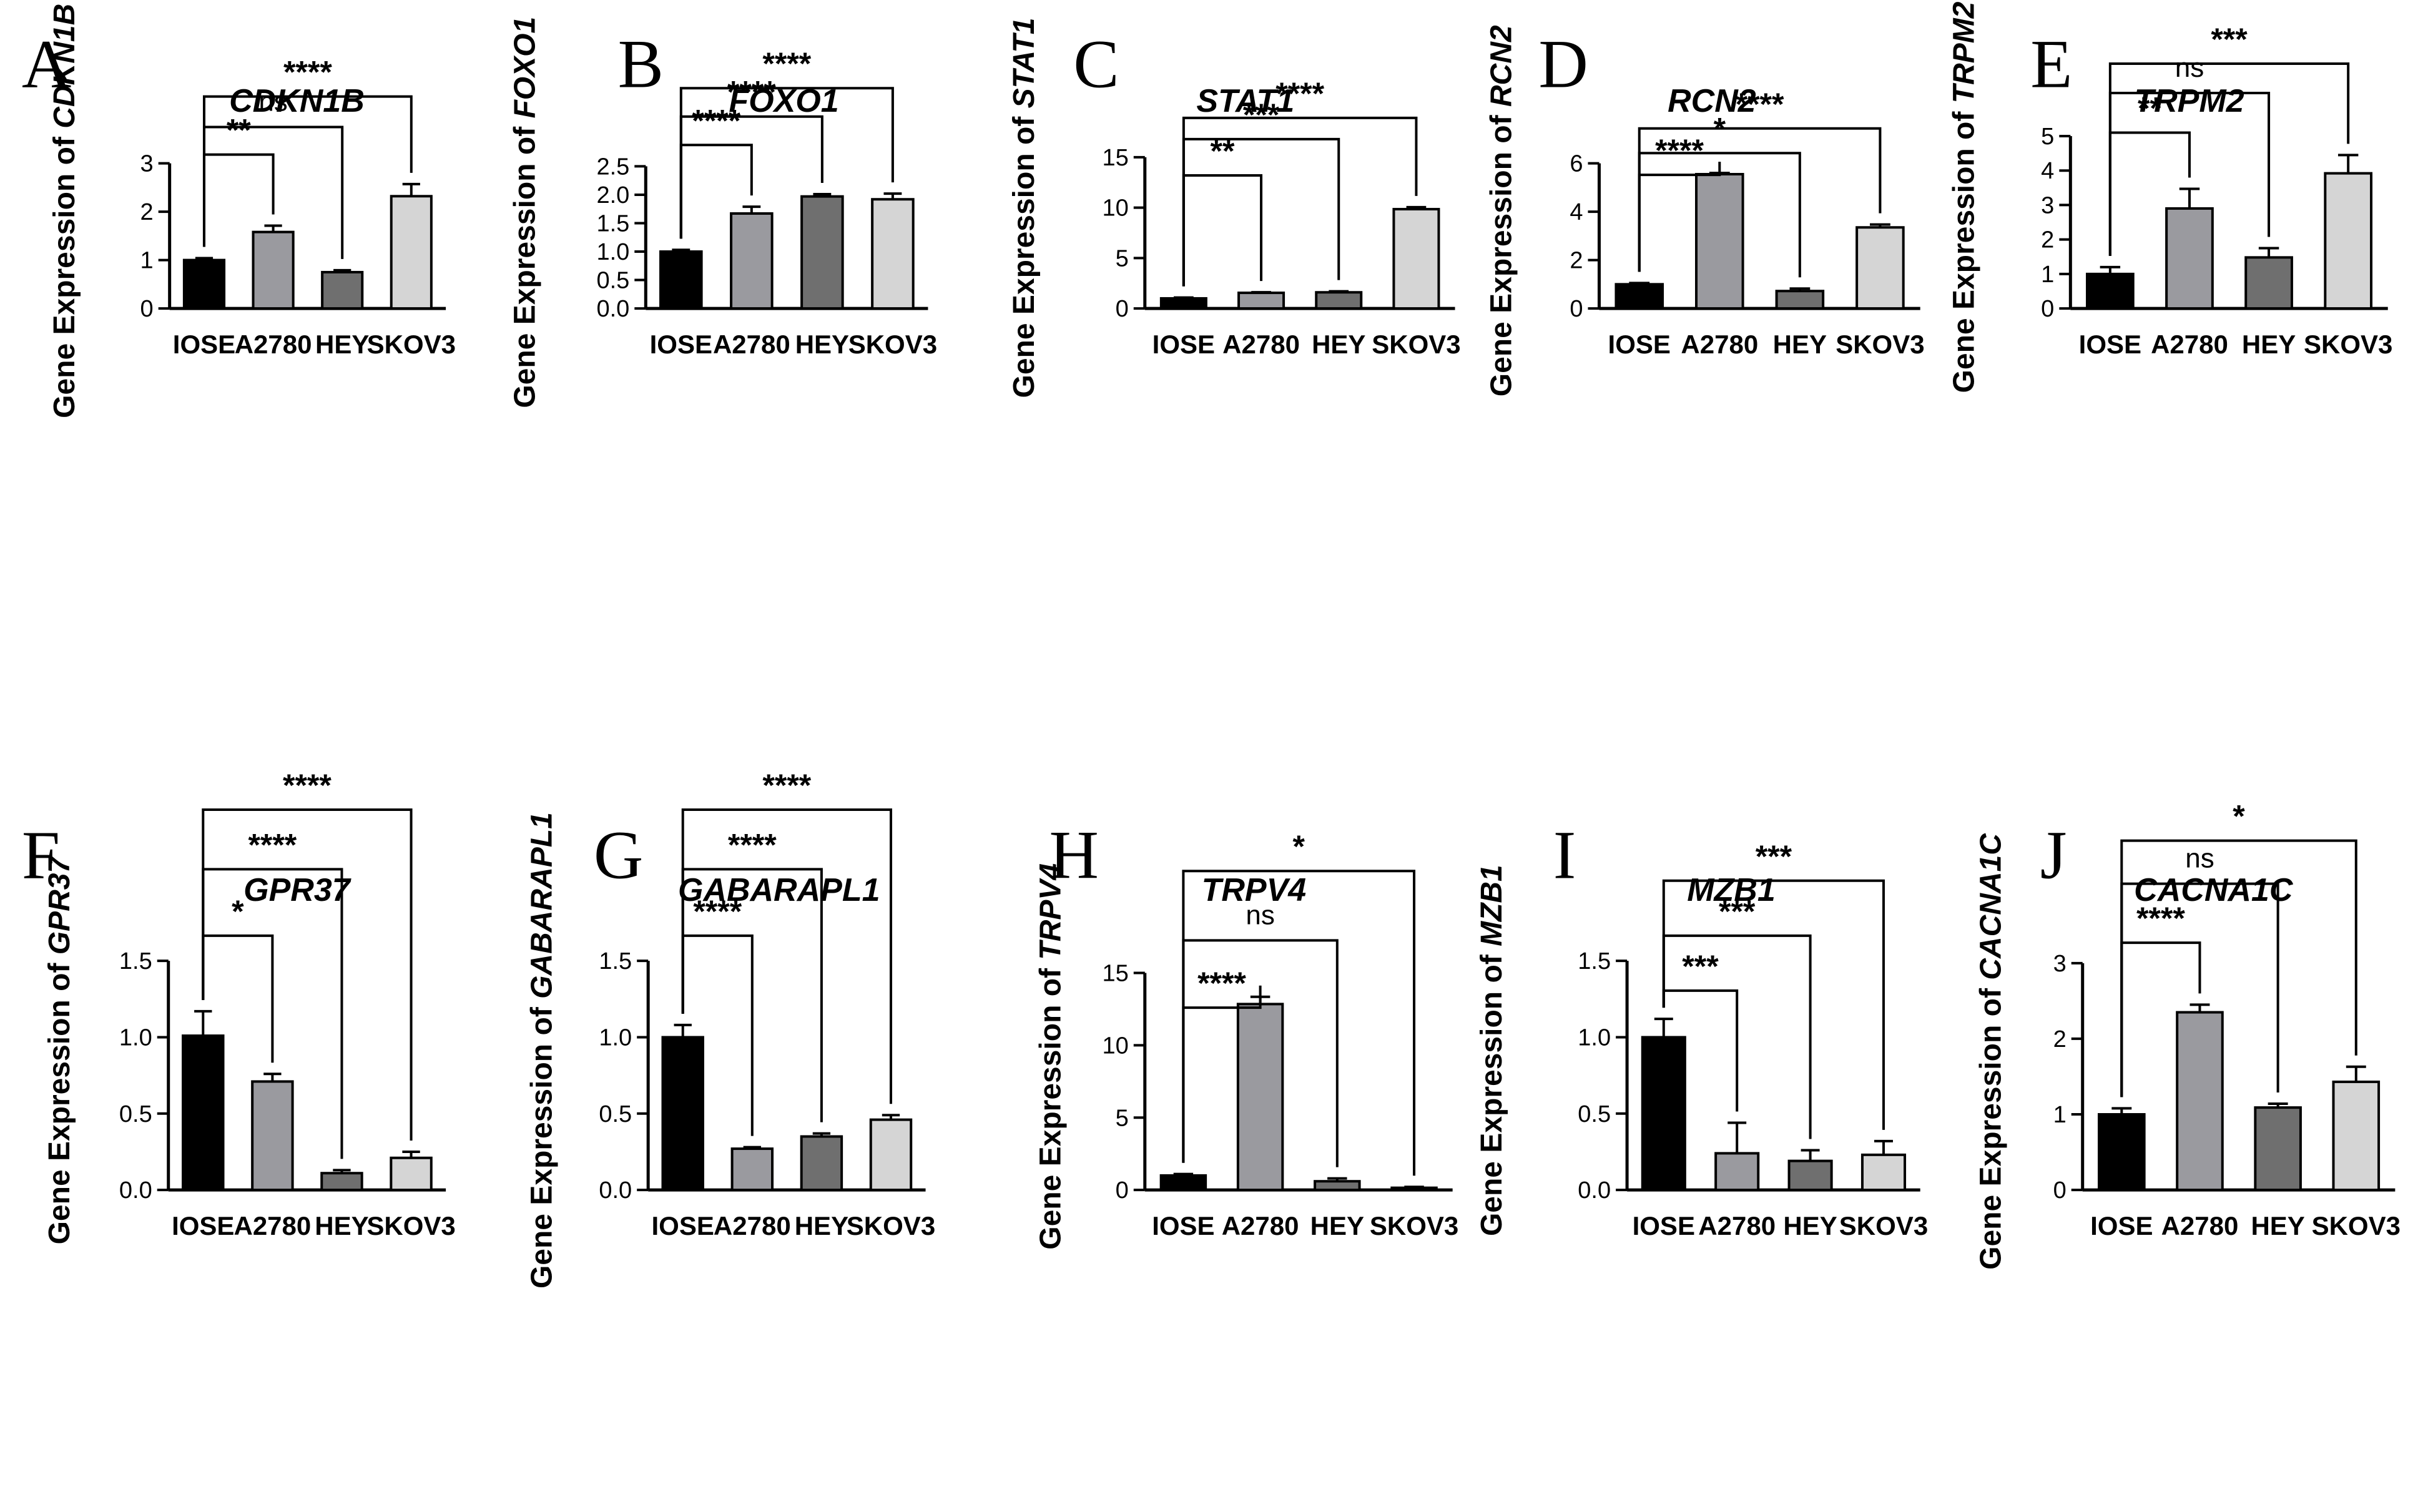 This screenshot has width=2423, height=1512. I want to click on significance-label: ns, so click(272, 101).